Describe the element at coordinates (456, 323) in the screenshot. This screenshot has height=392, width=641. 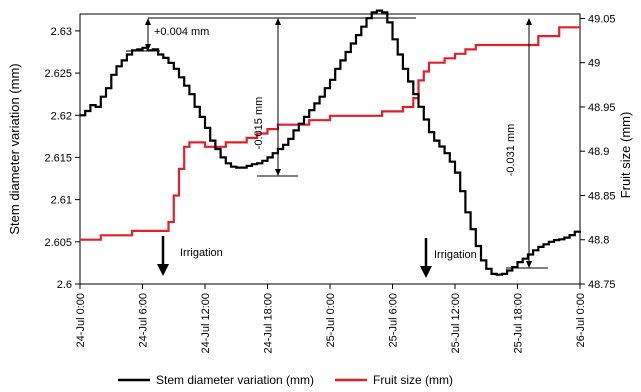
I see `x-tick-label: 25-Jul 12:00` at that location.